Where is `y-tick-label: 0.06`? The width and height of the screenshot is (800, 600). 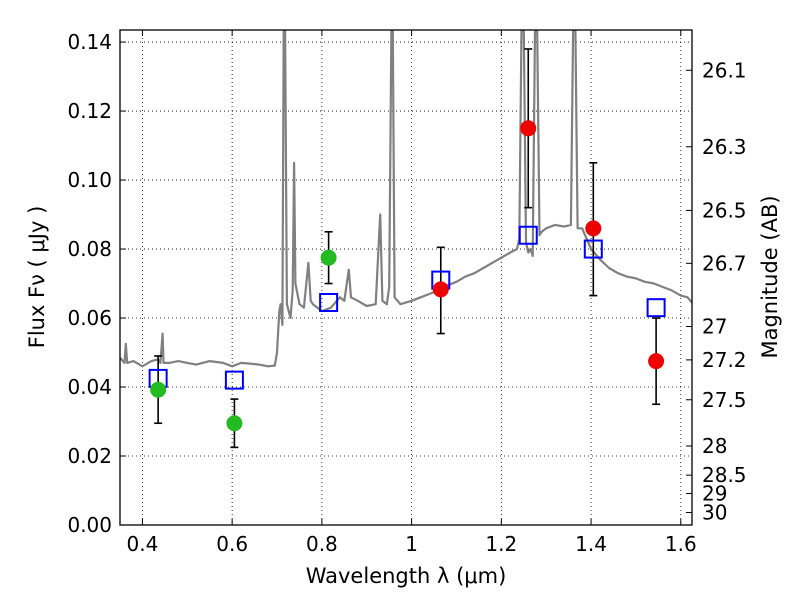
y-tick-label: 0.06 is located at coordinates (89, 318).